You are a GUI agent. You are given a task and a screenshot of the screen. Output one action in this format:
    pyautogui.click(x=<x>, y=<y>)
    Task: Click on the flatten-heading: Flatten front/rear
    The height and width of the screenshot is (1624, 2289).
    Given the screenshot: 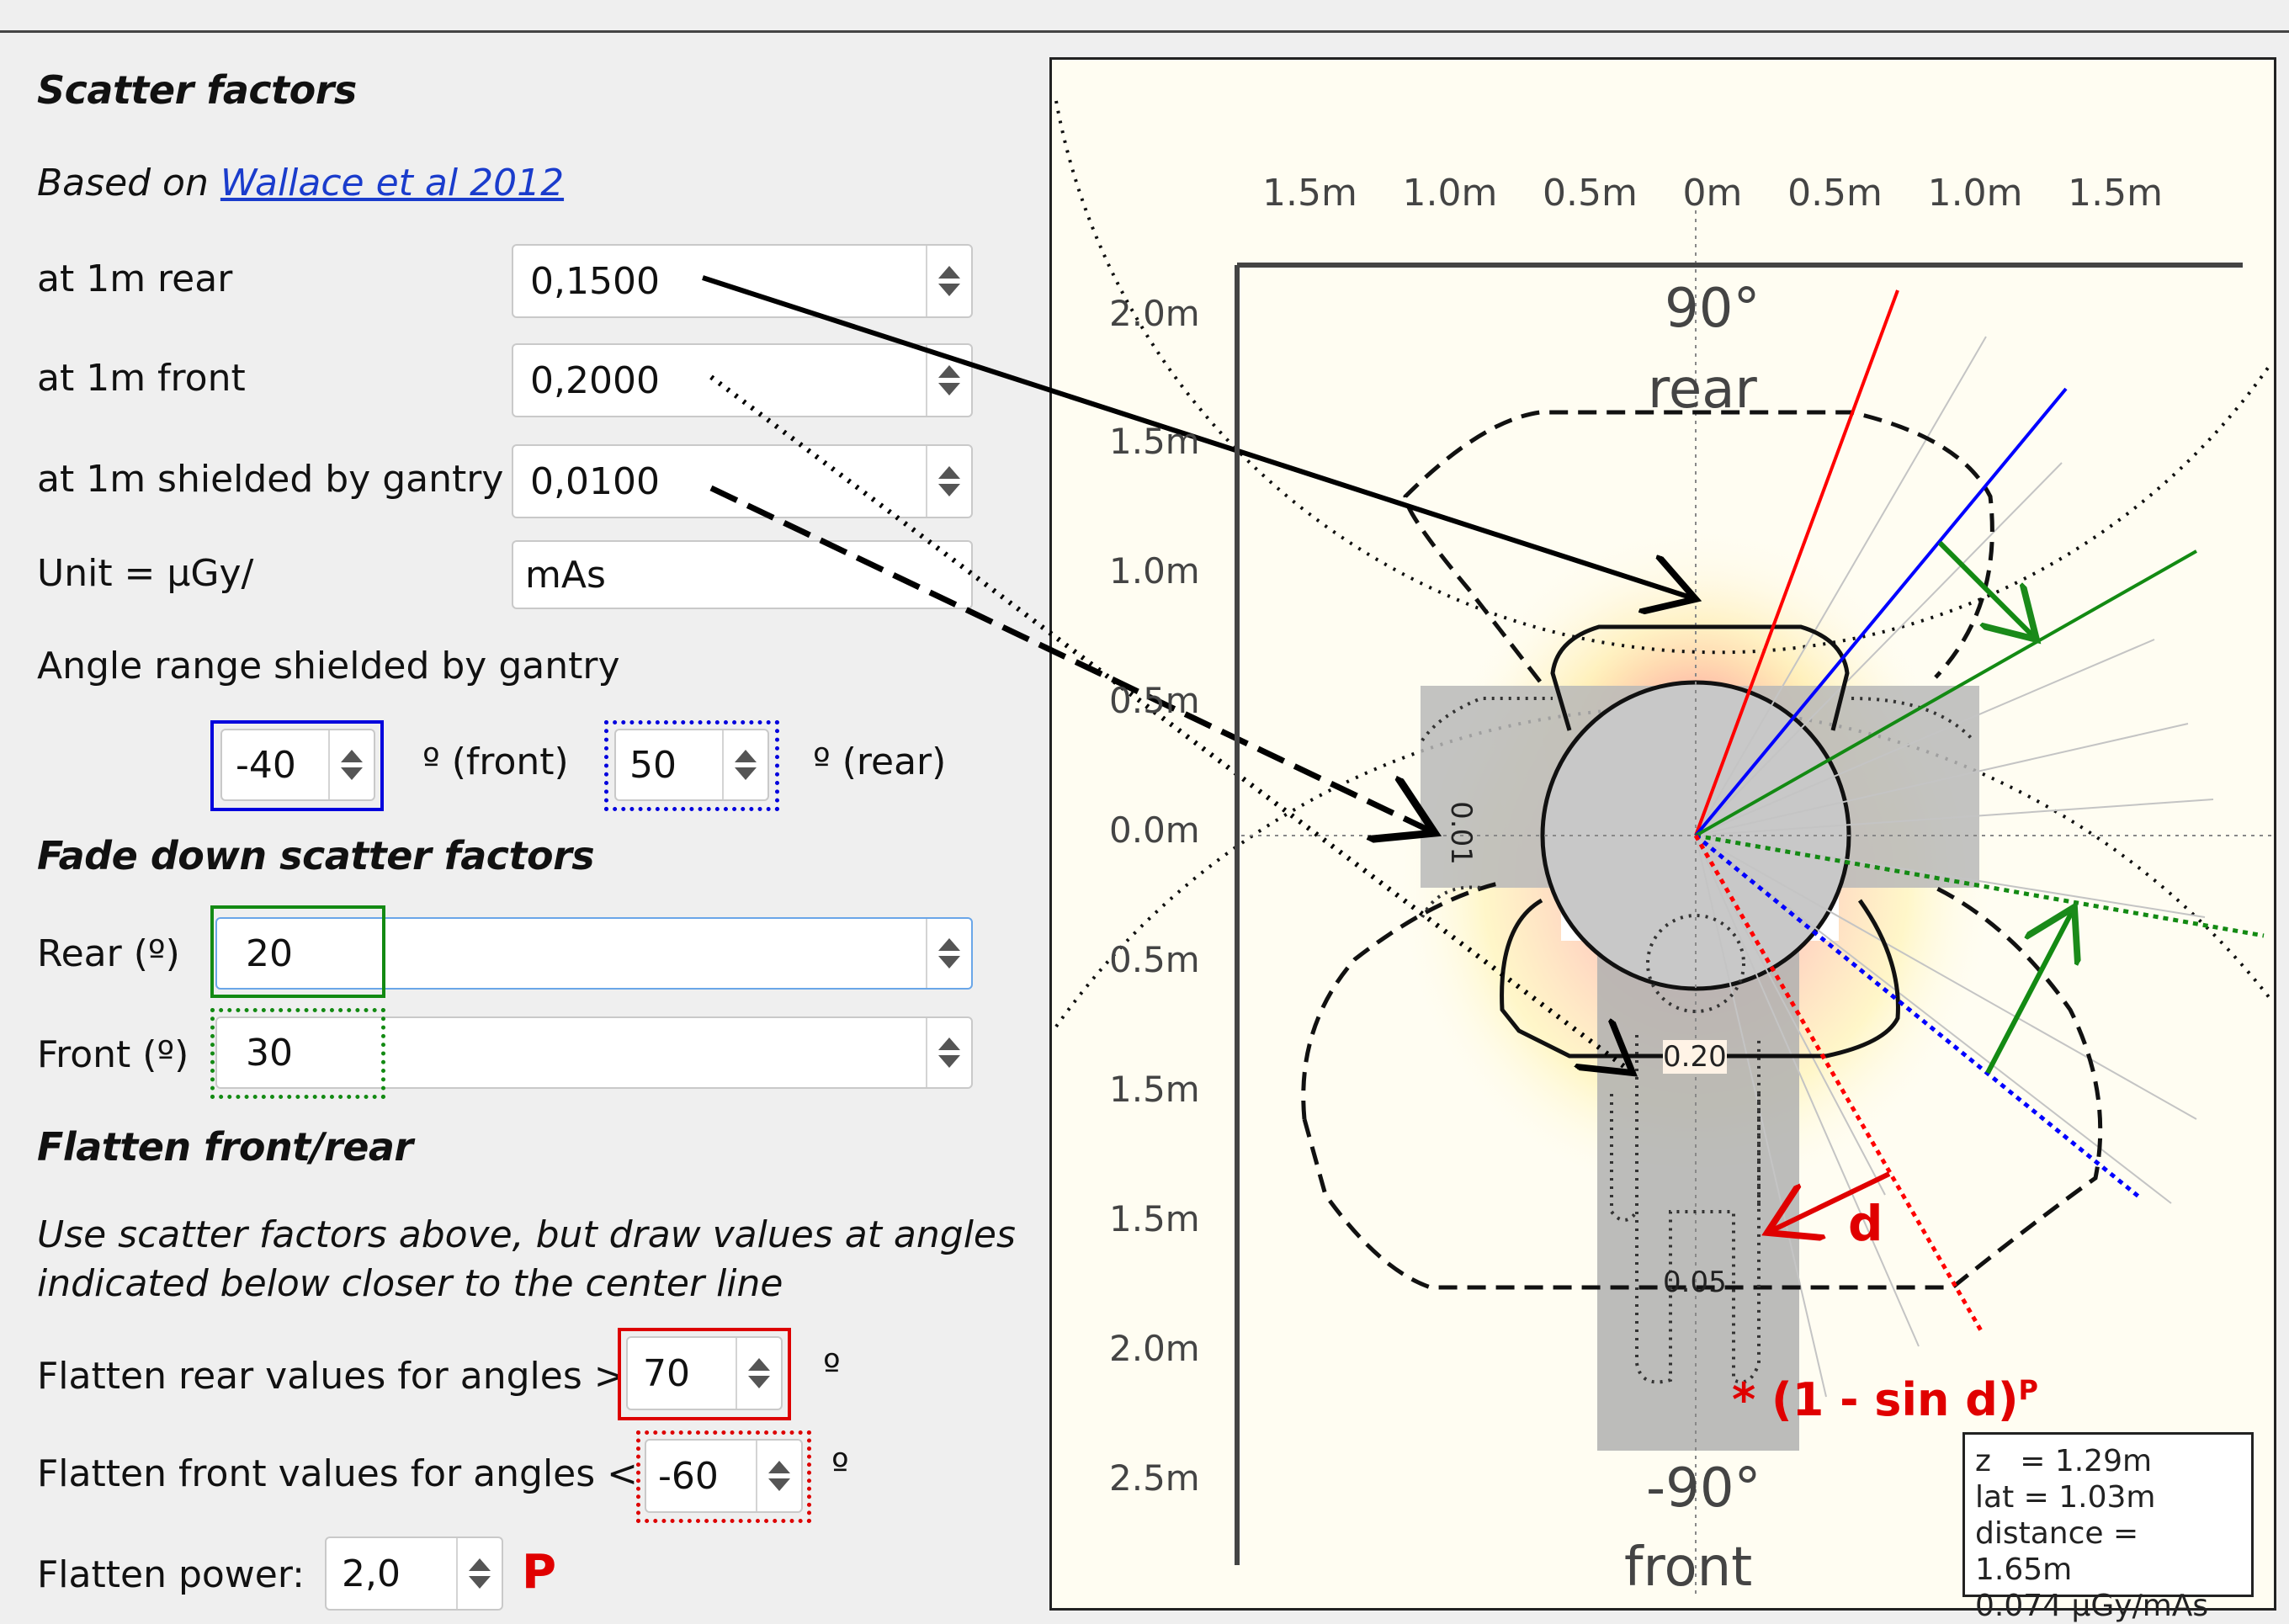 What is the action you would take?
    pyautogui.click(x=225, y=1147)
    